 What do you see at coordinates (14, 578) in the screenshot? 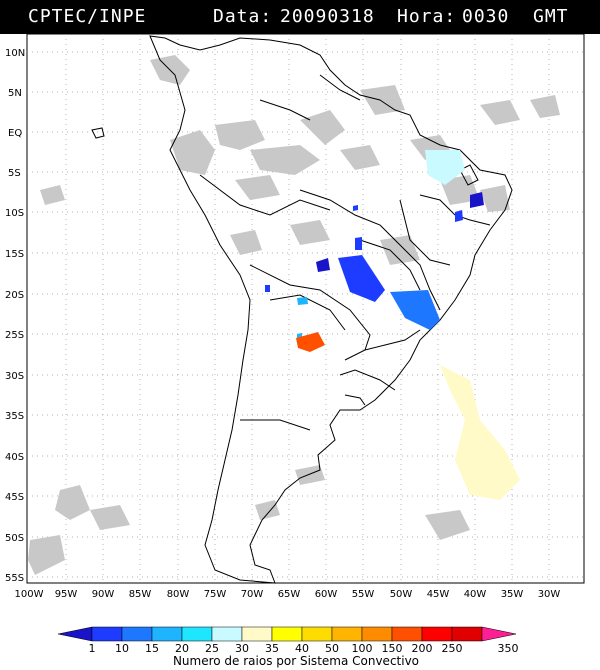
I see `lat-label: 55S` at bounding box center [14, 578].